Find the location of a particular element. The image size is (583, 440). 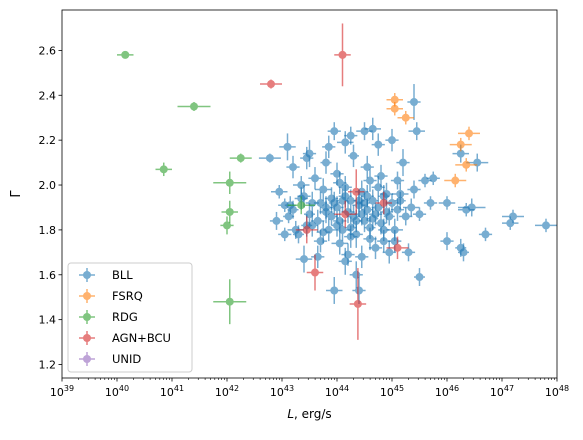

x-tick-label: 1048 is located at coordinates (557, 391).